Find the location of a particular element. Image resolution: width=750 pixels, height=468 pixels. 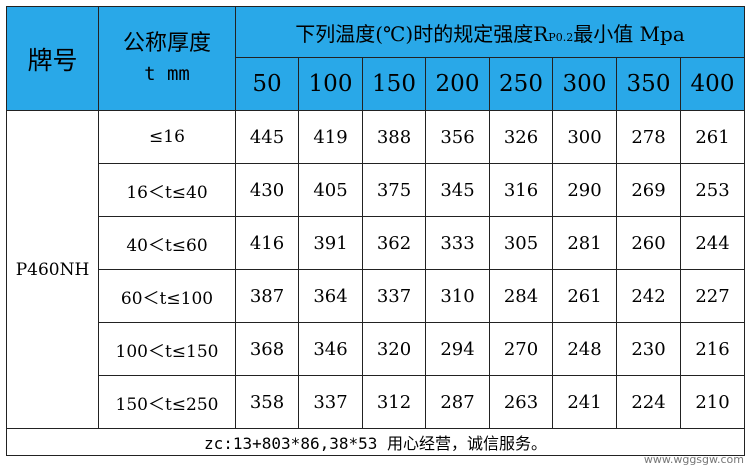

value-cell: 278 is located at coordinates (648, 137).